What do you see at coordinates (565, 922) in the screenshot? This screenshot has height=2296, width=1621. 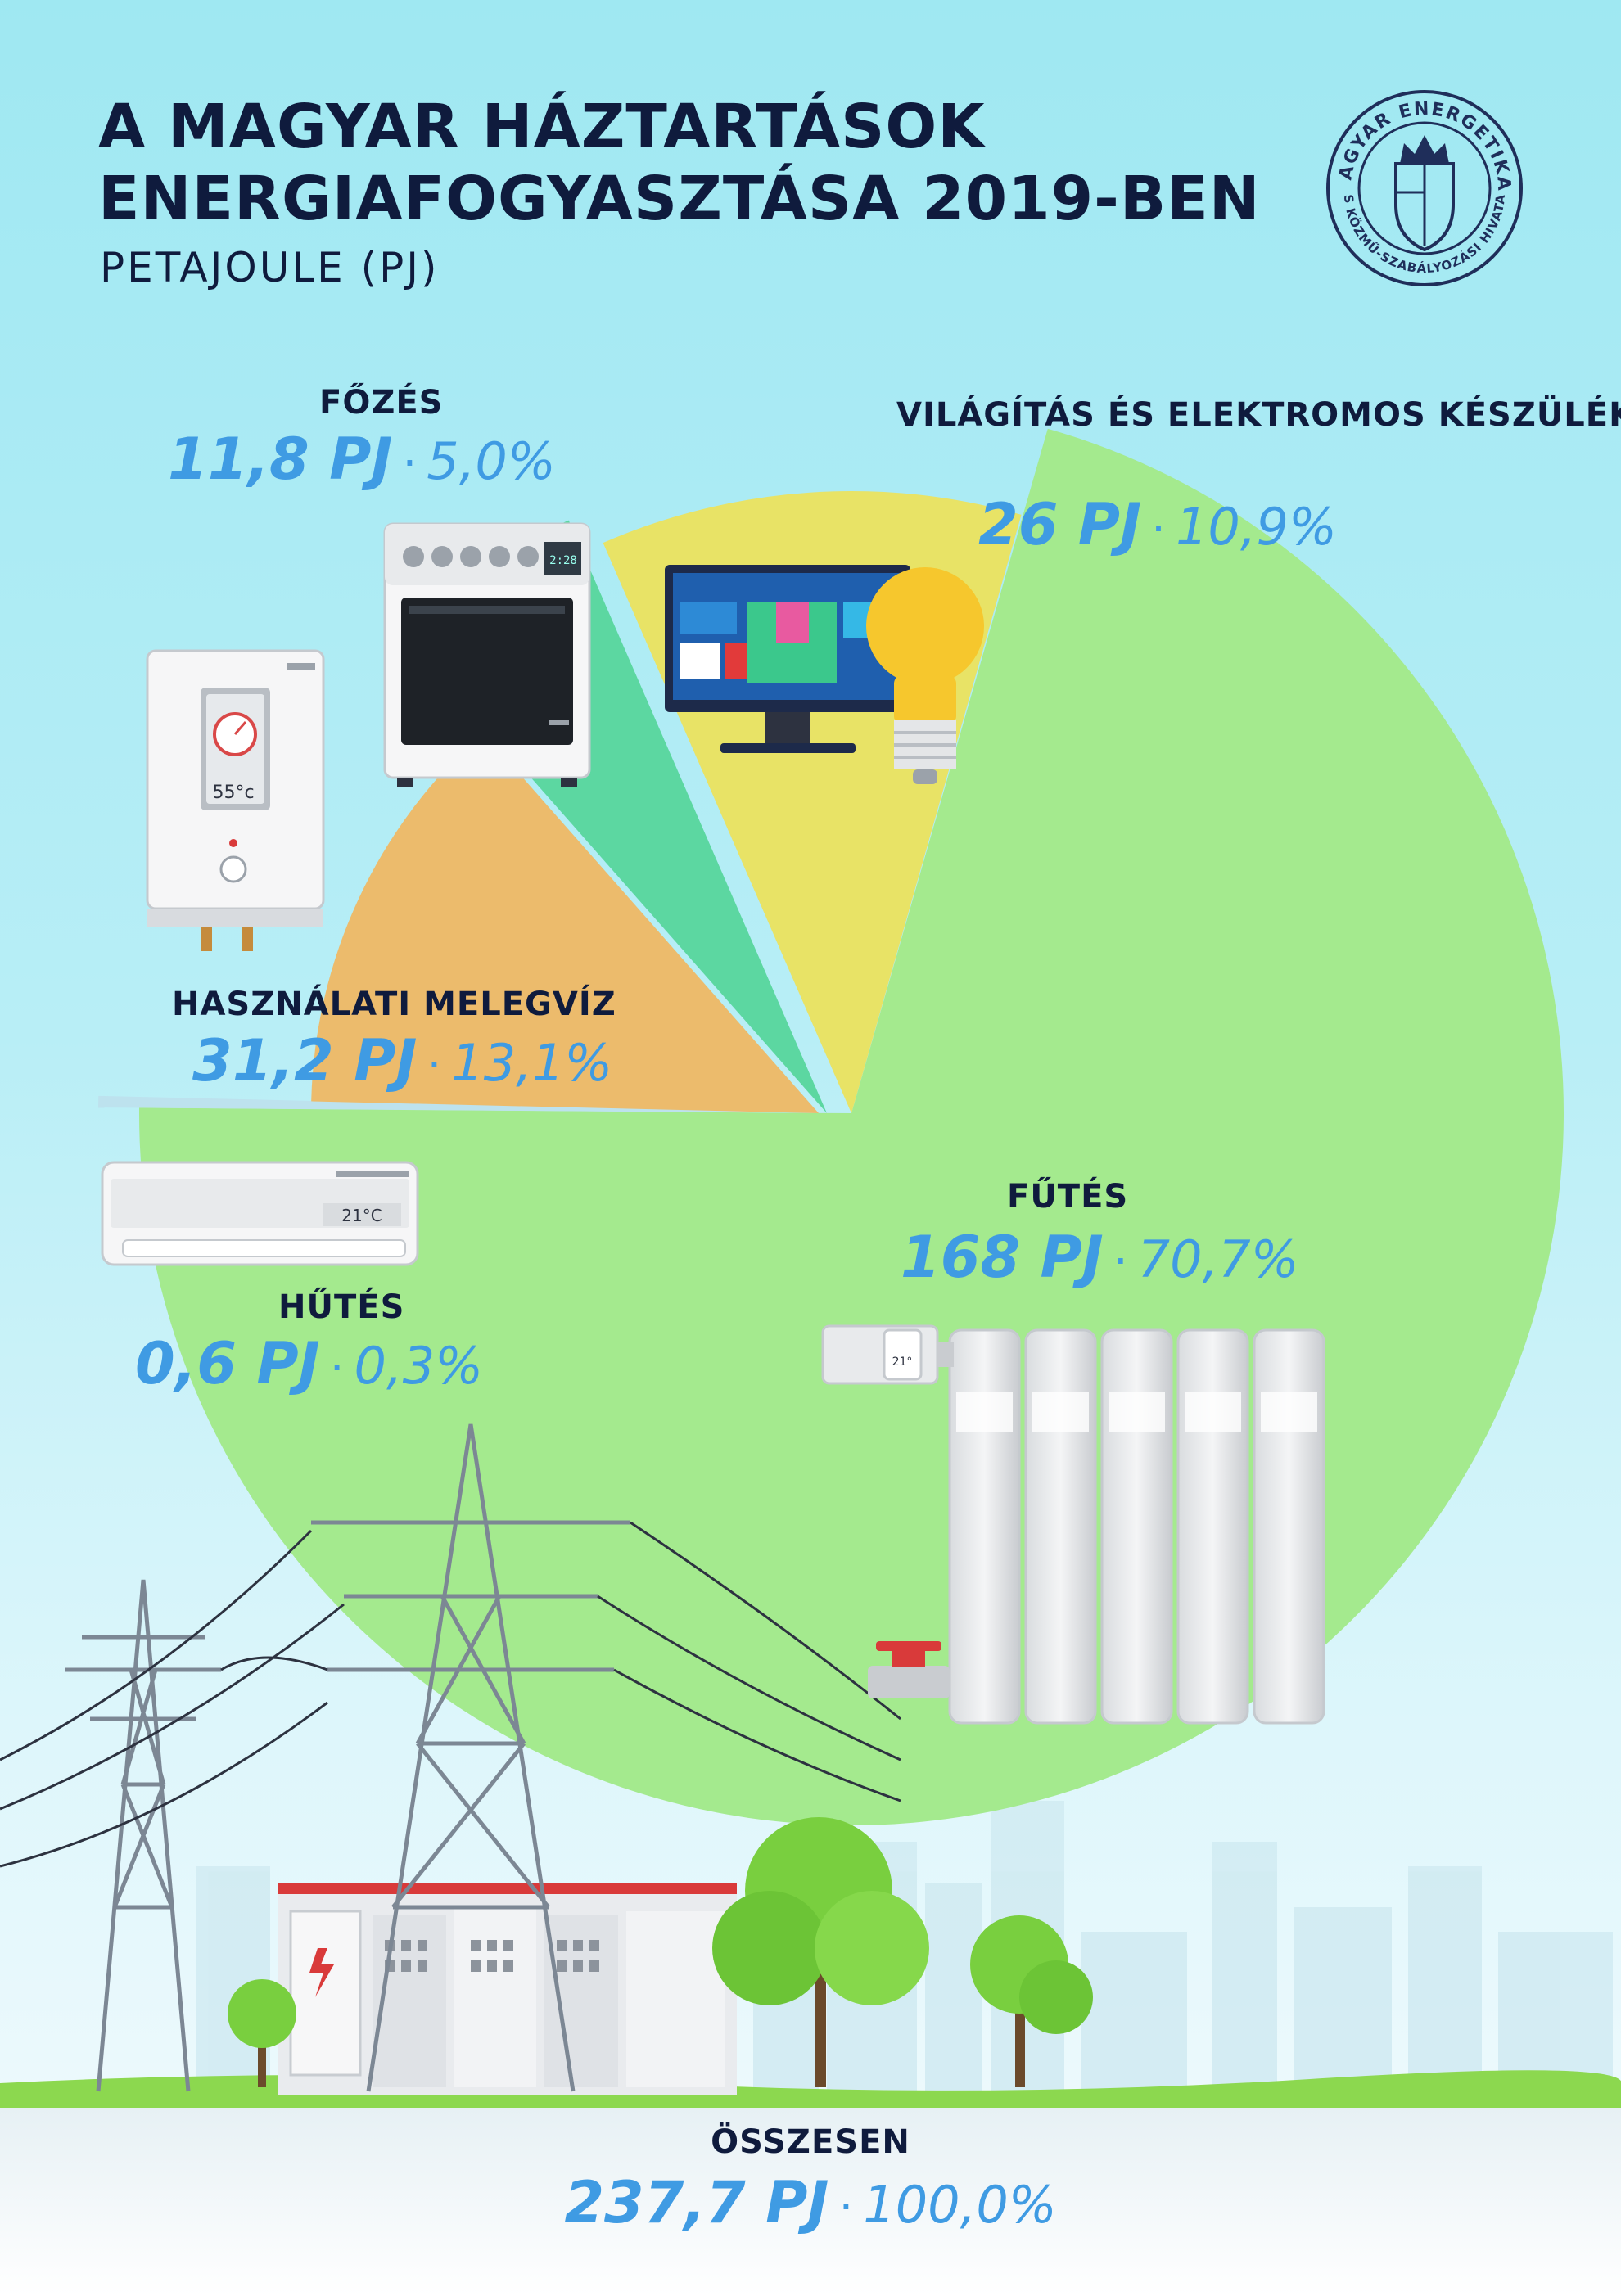 I see `pie-slice-water-heater` at bounding box center [565, 922].